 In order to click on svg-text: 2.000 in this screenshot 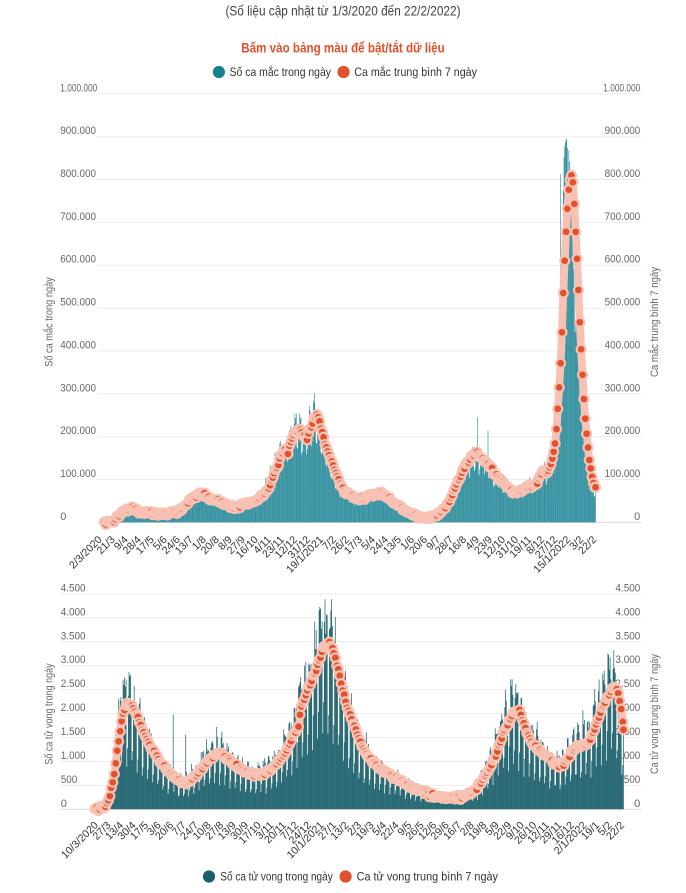, I will do `click(73, 708)`.